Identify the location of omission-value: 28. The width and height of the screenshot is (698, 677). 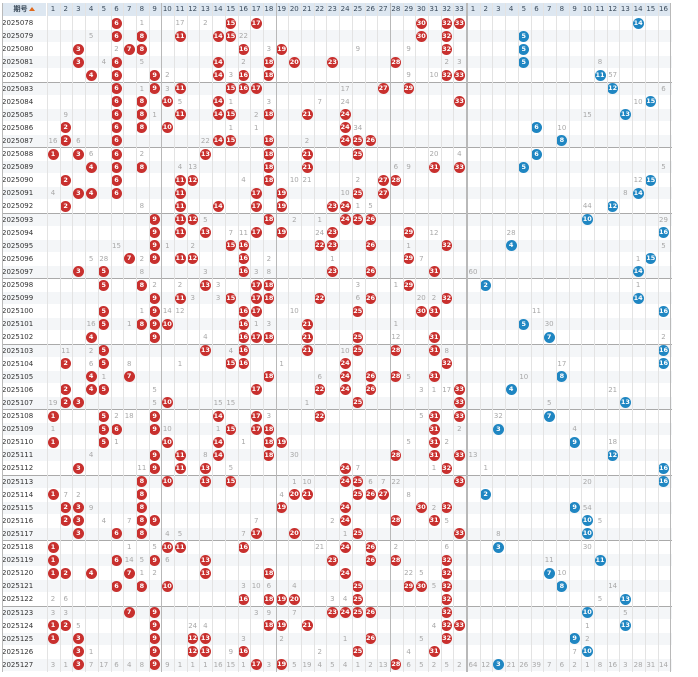
(104, 258).